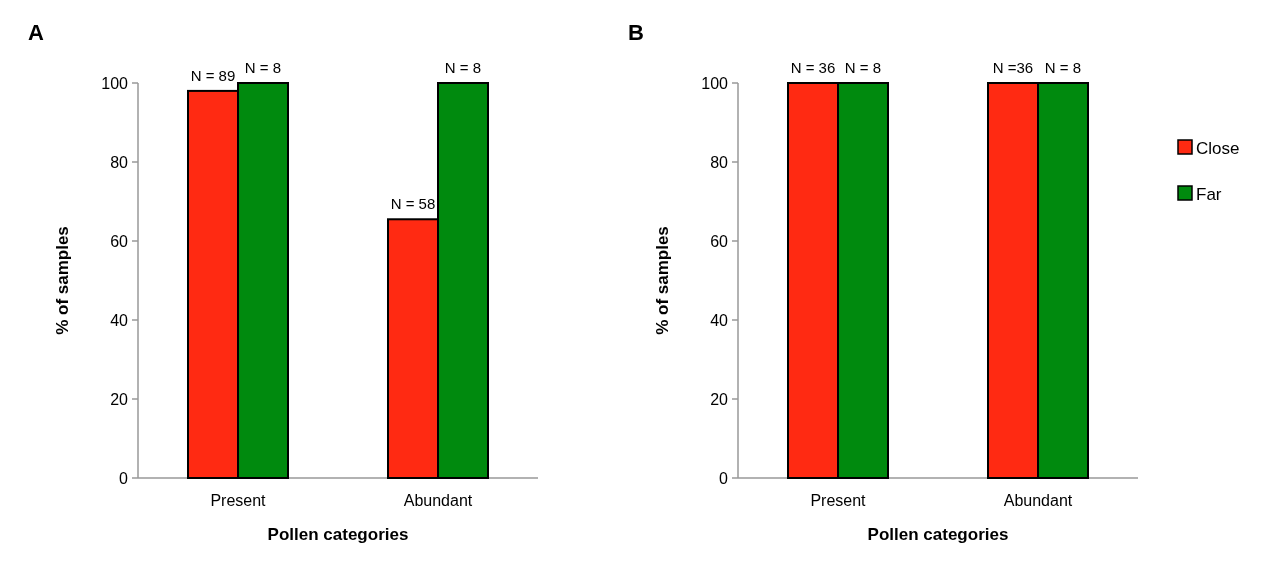  What do you see at coordinates (1013, 67) in the screenshot?
I see `annotation: N =36` at bounding box center [1013, 67].